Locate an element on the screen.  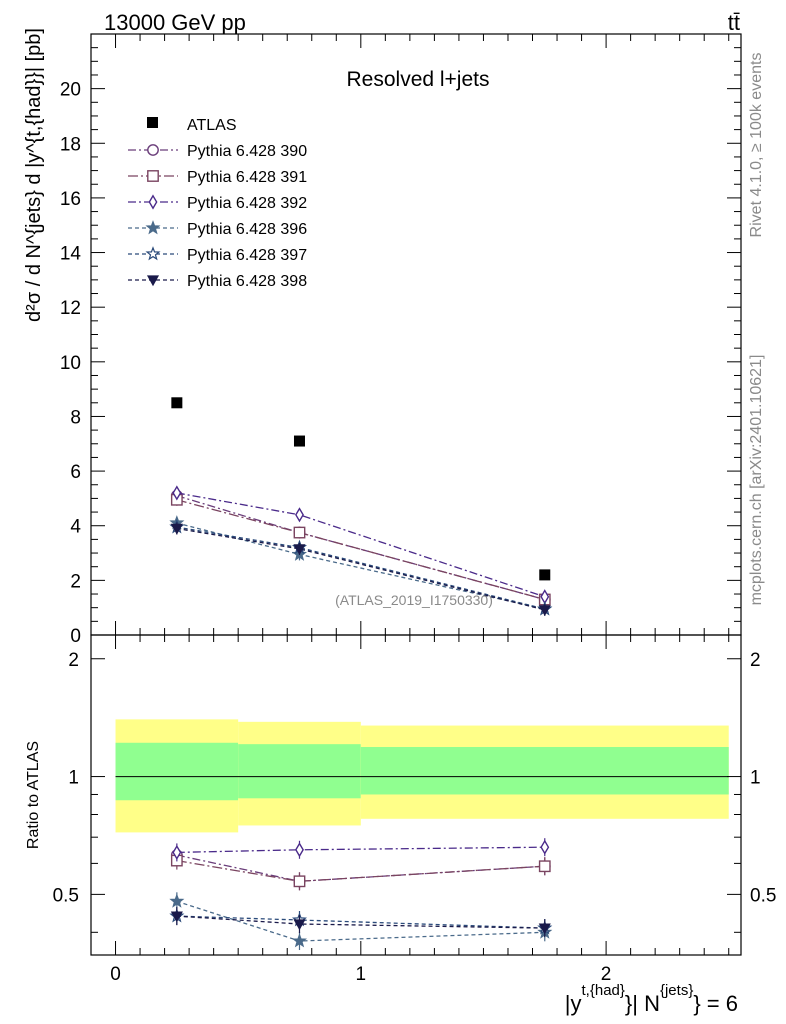
legend-marker-p390 is located at coordinates (153, 150).